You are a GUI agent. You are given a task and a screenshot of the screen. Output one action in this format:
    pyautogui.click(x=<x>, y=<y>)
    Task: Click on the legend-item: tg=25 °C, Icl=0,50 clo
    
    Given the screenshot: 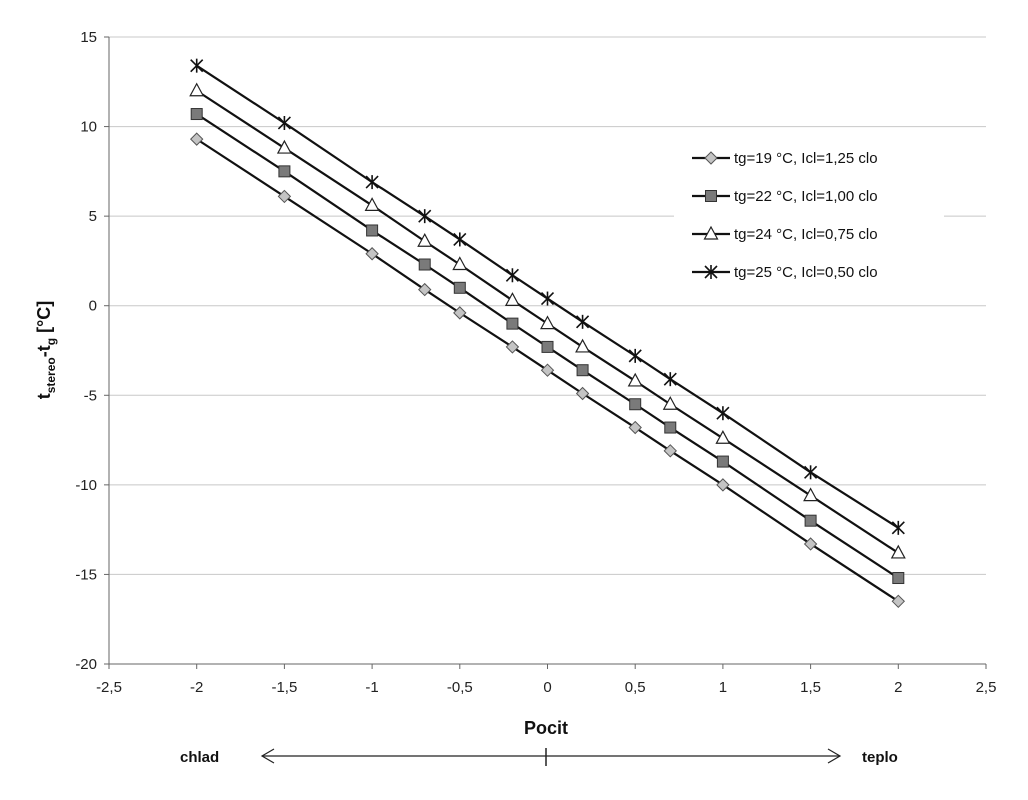 What is the action you would take?
    pyautogui.click(x=785, y=272)
    